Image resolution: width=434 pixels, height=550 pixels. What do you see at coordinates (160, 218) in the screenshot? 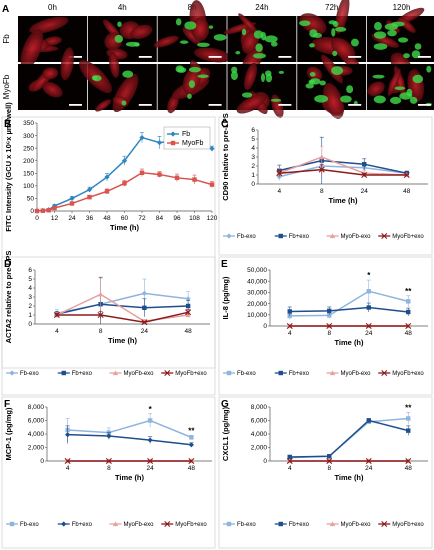
I see `x-tick-label: 84` at bounding box center [160, 218].